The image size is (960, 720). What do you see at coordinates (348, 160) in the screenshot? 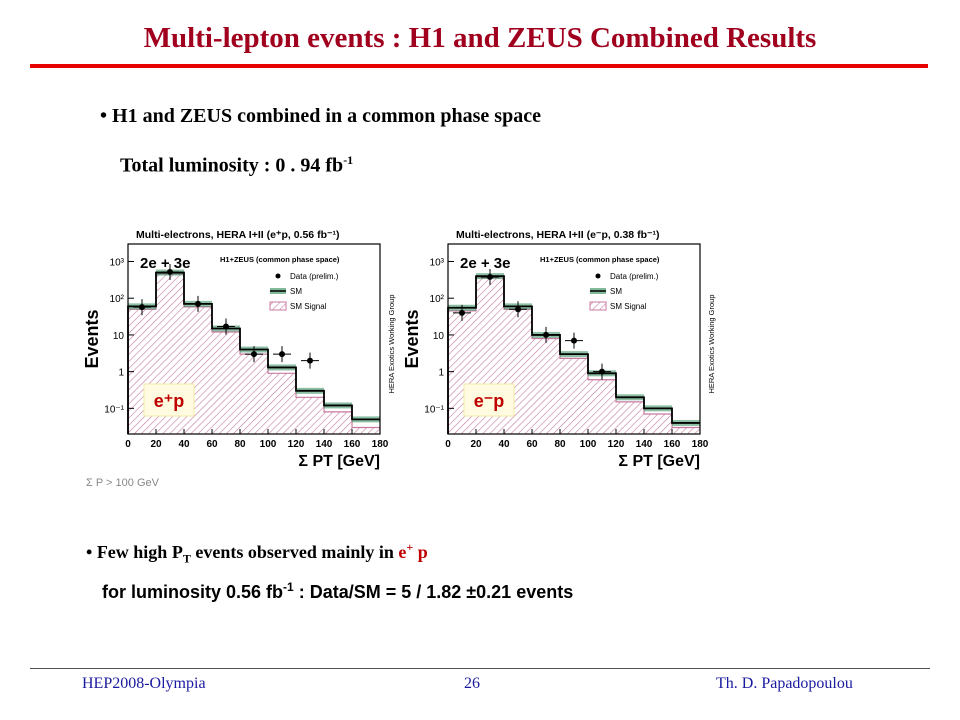
I see `luminosity-sup: -1` at bounding box center [348, 160].